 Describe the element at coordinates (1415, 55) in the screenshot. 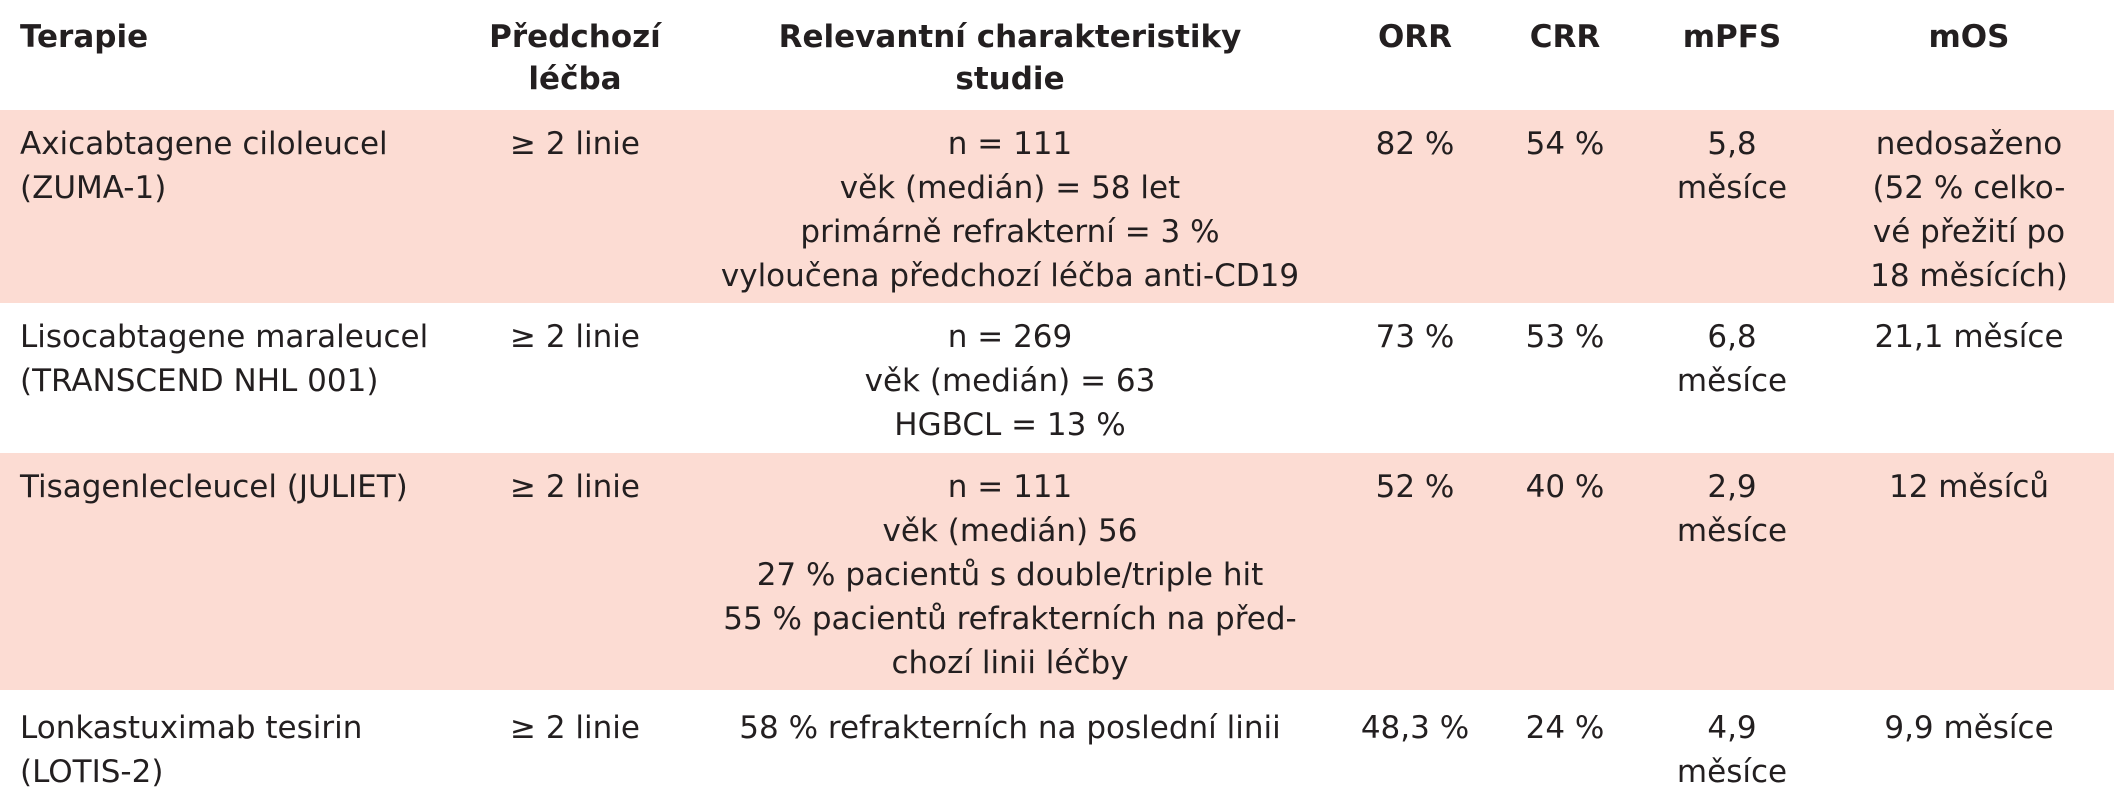

I see `header-orr: ORR` at that location.